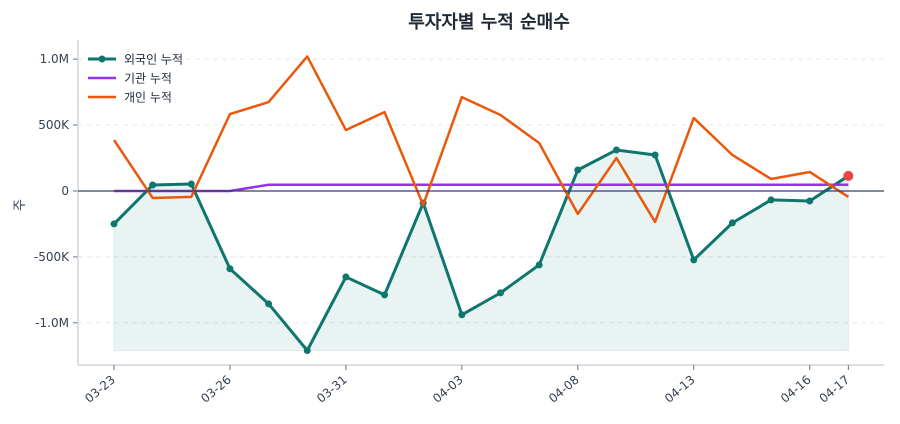 This screenshot has height=424, width=900. Describe the element at coordinates (489, 22) in the screenshot. I see `chart-title: 투자자별 누적 순매수` at that location.